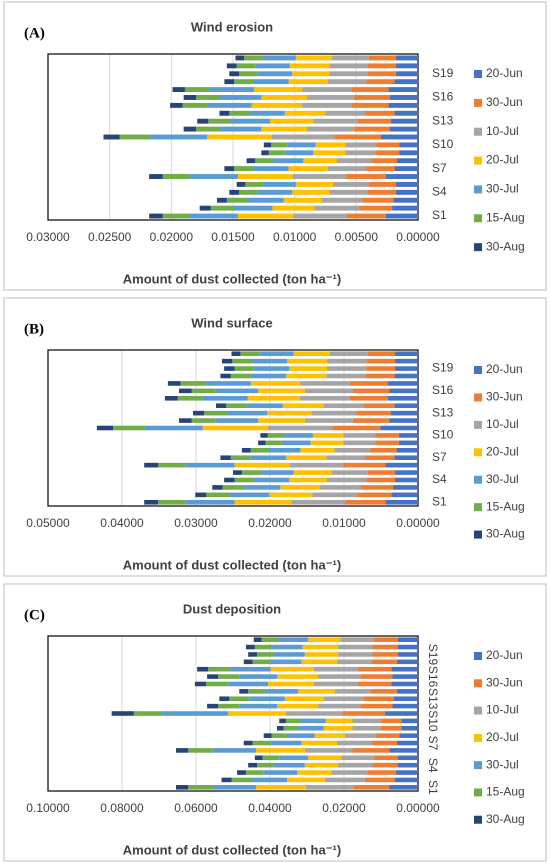 Image resolution: width=550 pixels, height=863 pixels. Describe the element at coordinates (443, 144) in the screenshot. I see `y-tick-label: S10` at that location.